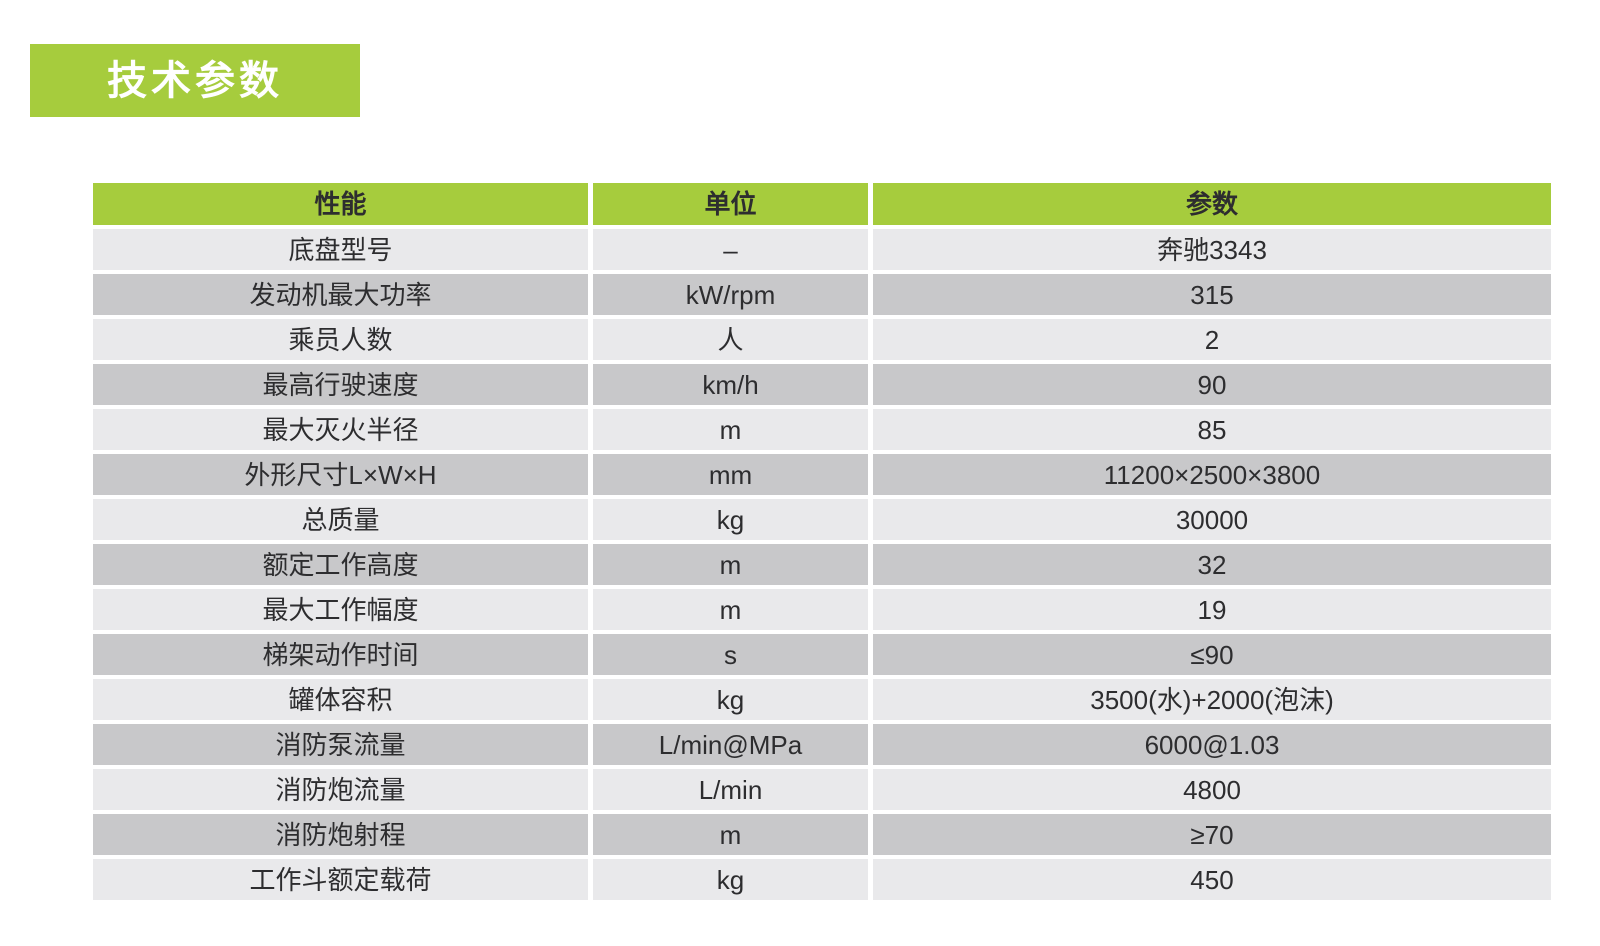 The width and height of the screenshot is (1600, 946). Describe the element at coordinates (1212, 789) in the screenshot. I see `cell-value: 4800` at that location.